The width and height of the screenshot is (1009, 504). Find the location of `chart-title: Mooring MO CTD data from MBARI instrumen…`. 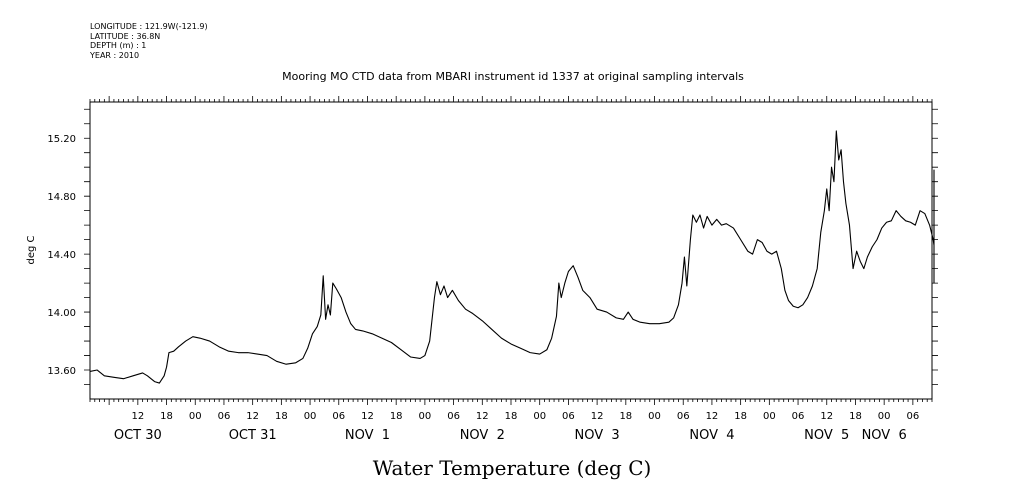

chart-title: Mooring MO CTD data from MBARI instrumen… is located at coordinates (513, 76).